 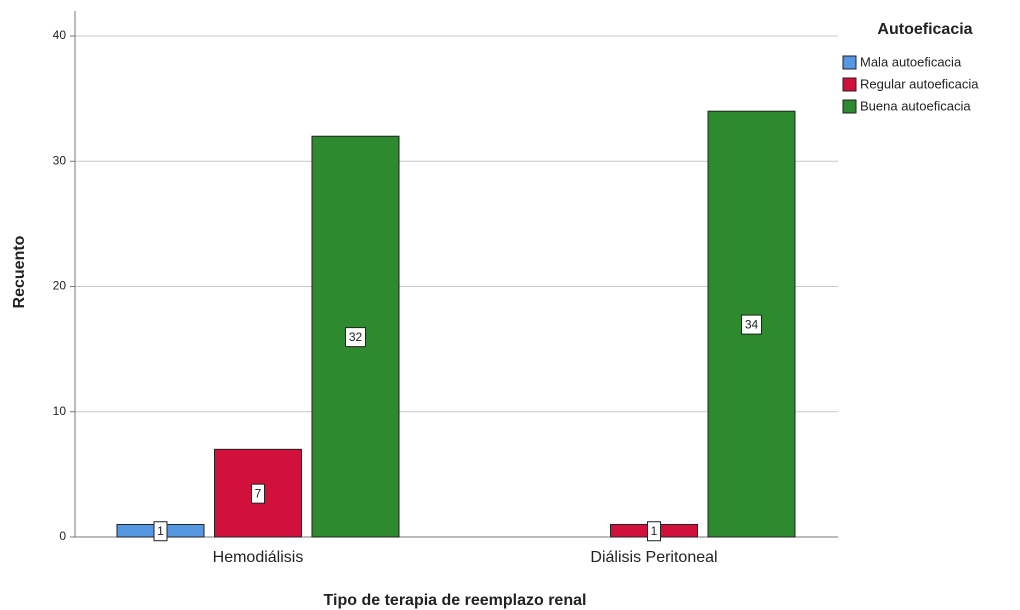 I want to click on legend-label: Mala autoeficacia, so click(x=911, y=61).